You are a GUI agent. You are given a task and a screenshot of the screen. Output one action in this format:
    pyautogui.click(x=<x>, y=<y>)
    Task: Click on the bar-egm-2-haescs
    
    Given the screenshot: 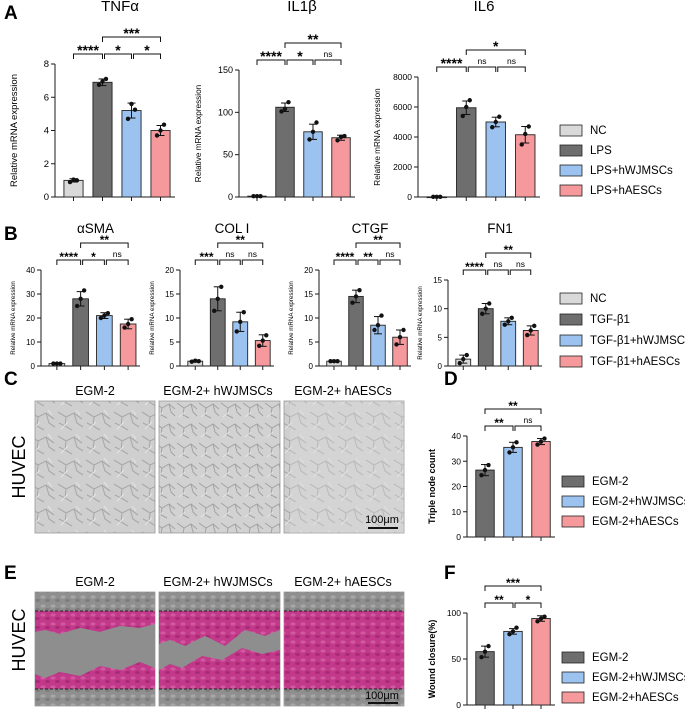 What is the action you would take?
    pyautogui.click(x=541, y=489)
    